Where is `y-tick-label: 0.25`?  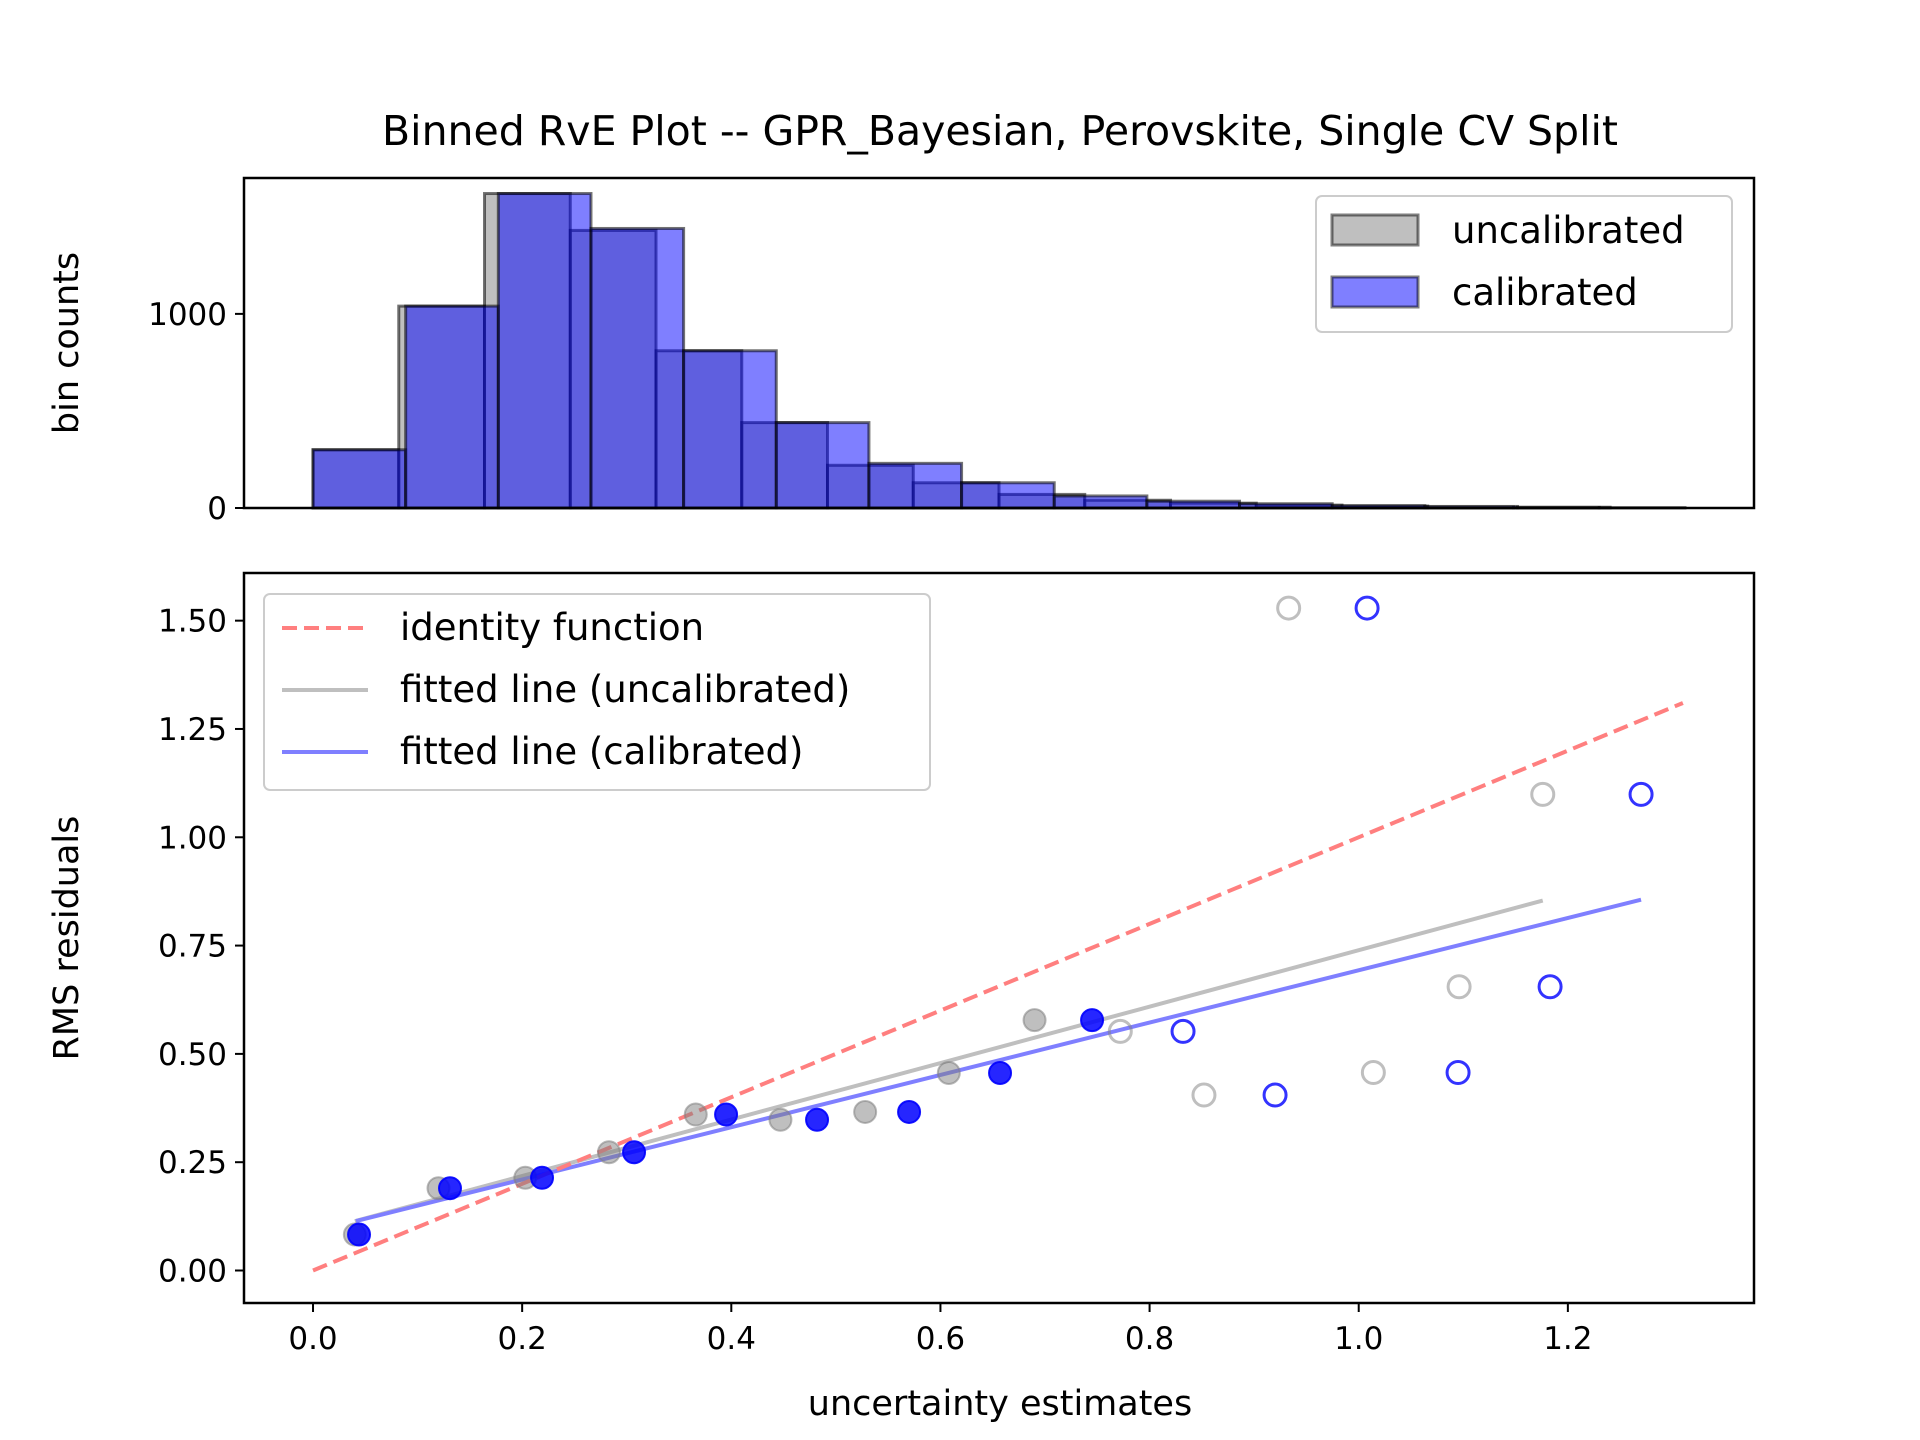
y-tick-label: 0.25 is located at coordinates (192, 1163).